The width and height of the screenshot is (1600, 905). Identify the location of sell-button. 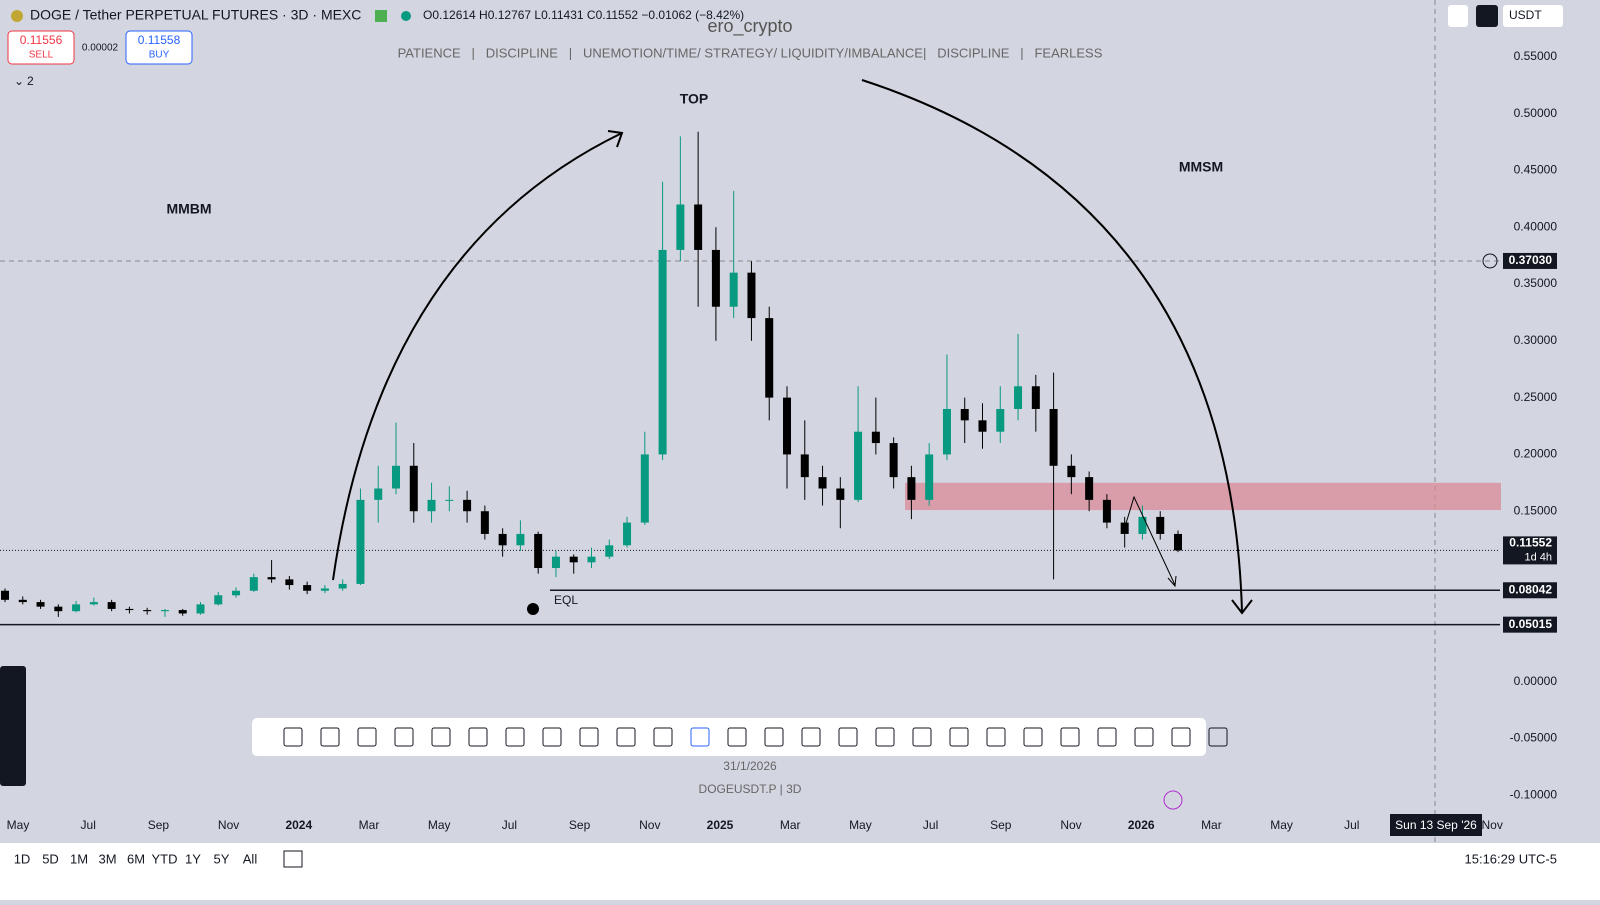
(41, 47).